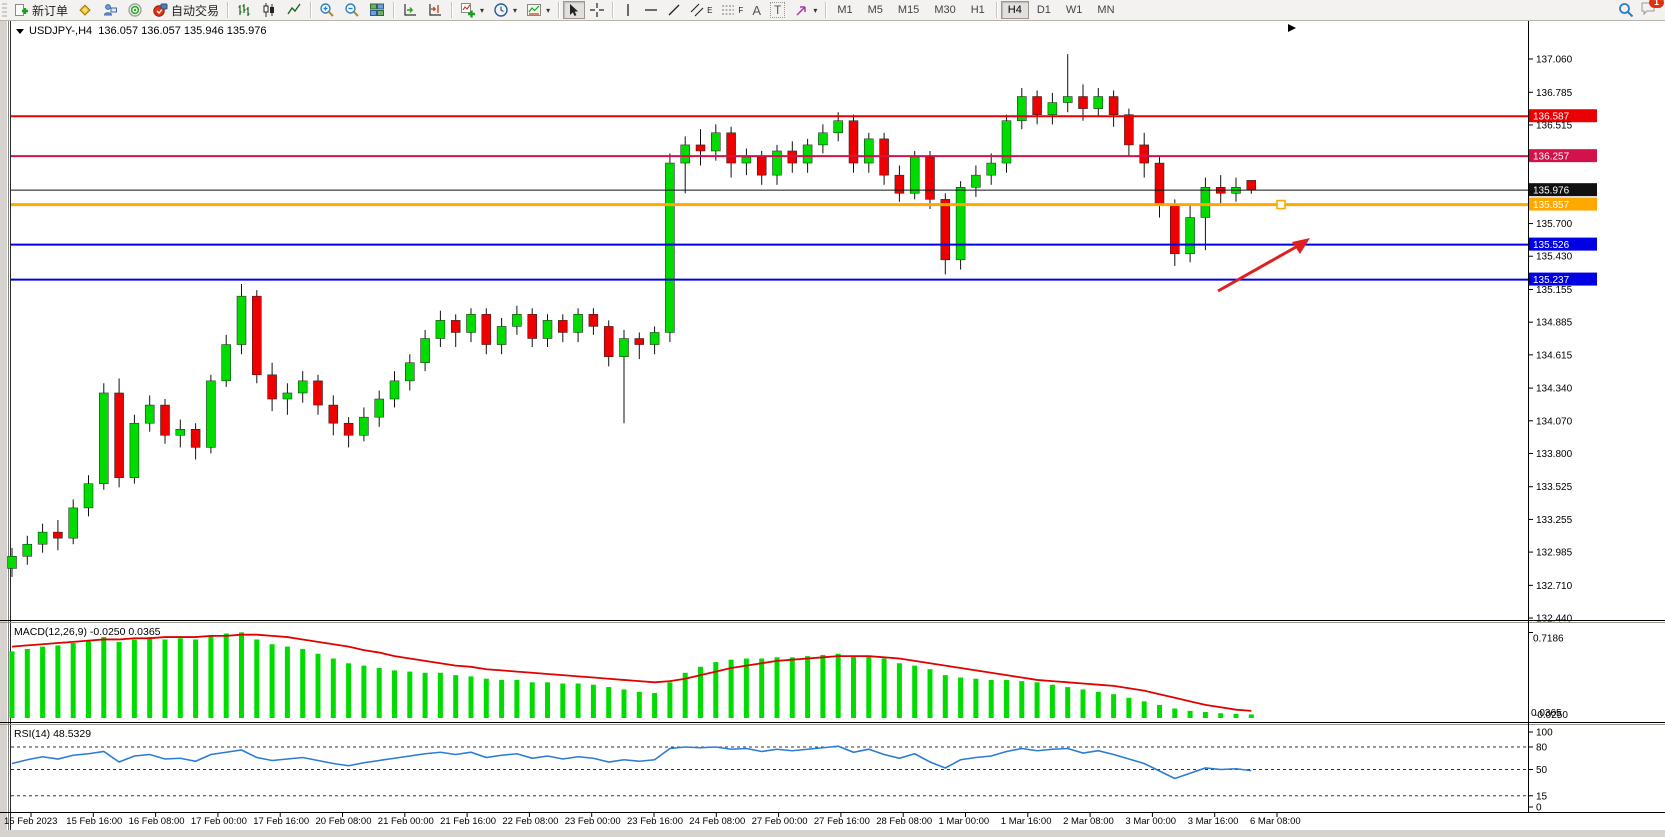 This screenshot has width=1665, height=837. What do you see at coordinates (352, 10) in the screenshot?
I see `zoom-out-button` at bounding box center [352, 10].